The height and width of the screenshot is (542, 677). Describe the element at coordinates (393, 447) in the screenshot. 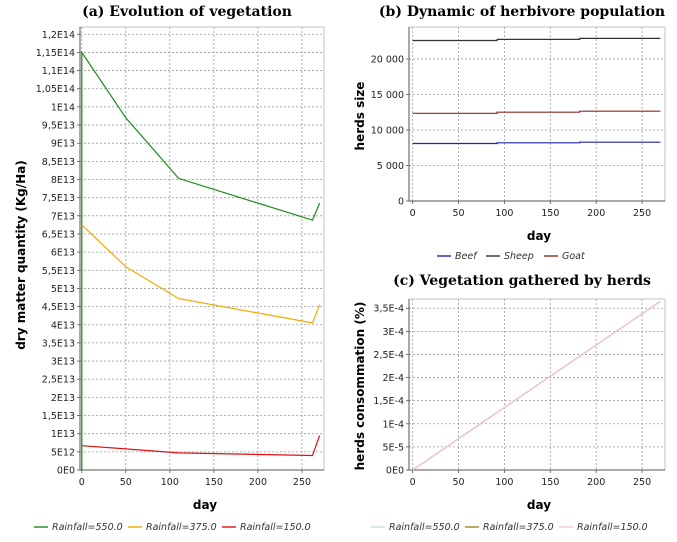

I see `y-tick-label: 5E-5` at that location.